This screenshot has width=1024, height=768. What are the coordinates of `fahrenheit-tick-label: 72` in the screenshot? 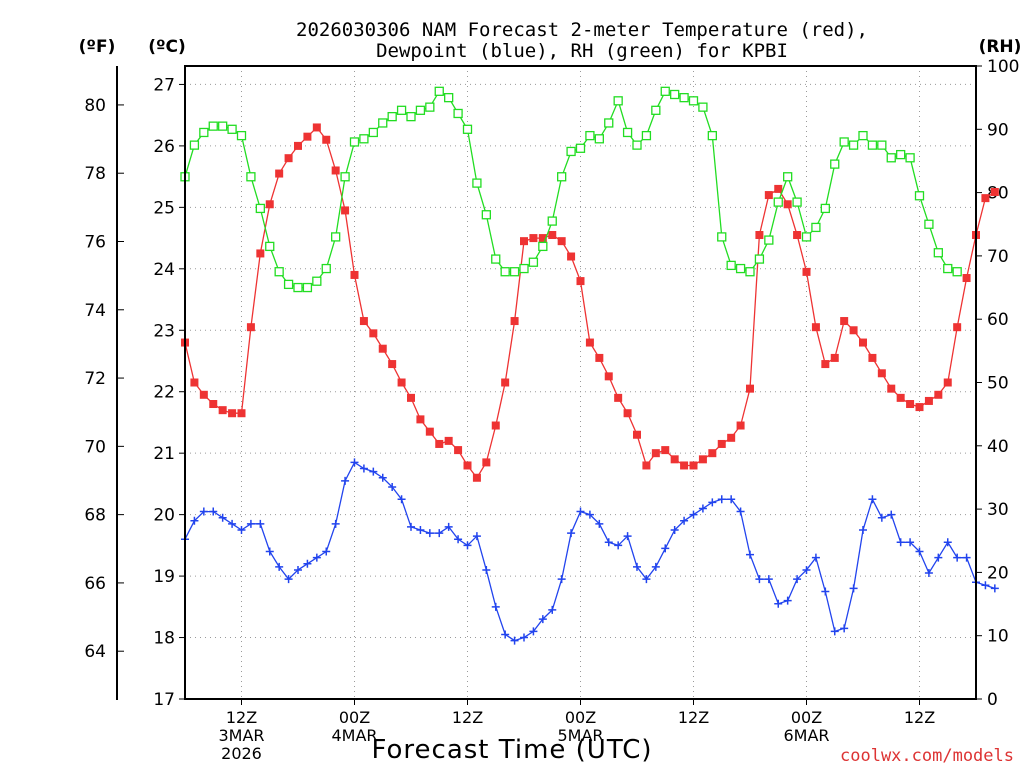 It's located at (95, 379).